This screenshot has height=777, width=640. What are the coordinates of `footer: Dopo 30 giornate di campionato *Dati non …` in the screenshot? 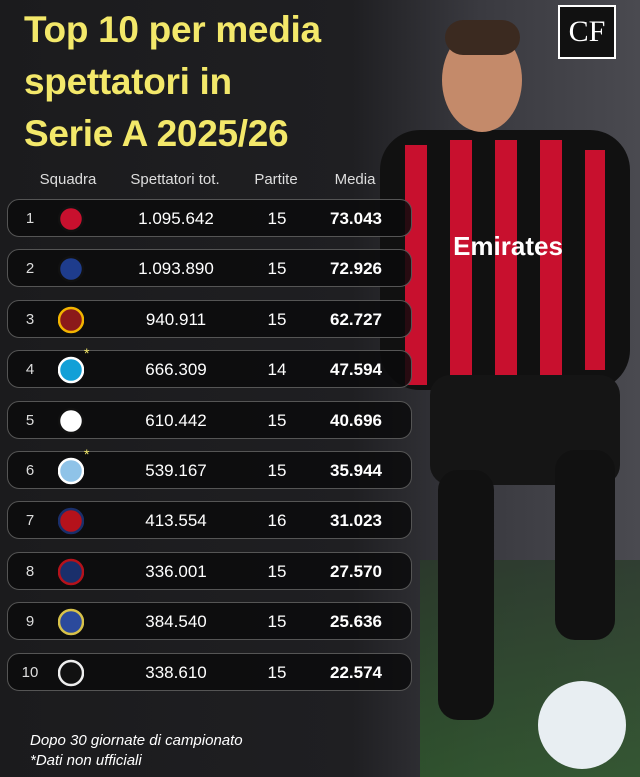 It's located at (136, 751).